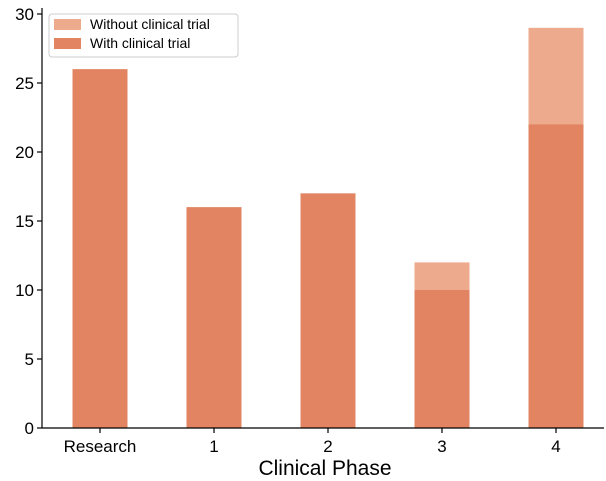  I want to click on y-tick-label-10: 10, so click(24, 290).